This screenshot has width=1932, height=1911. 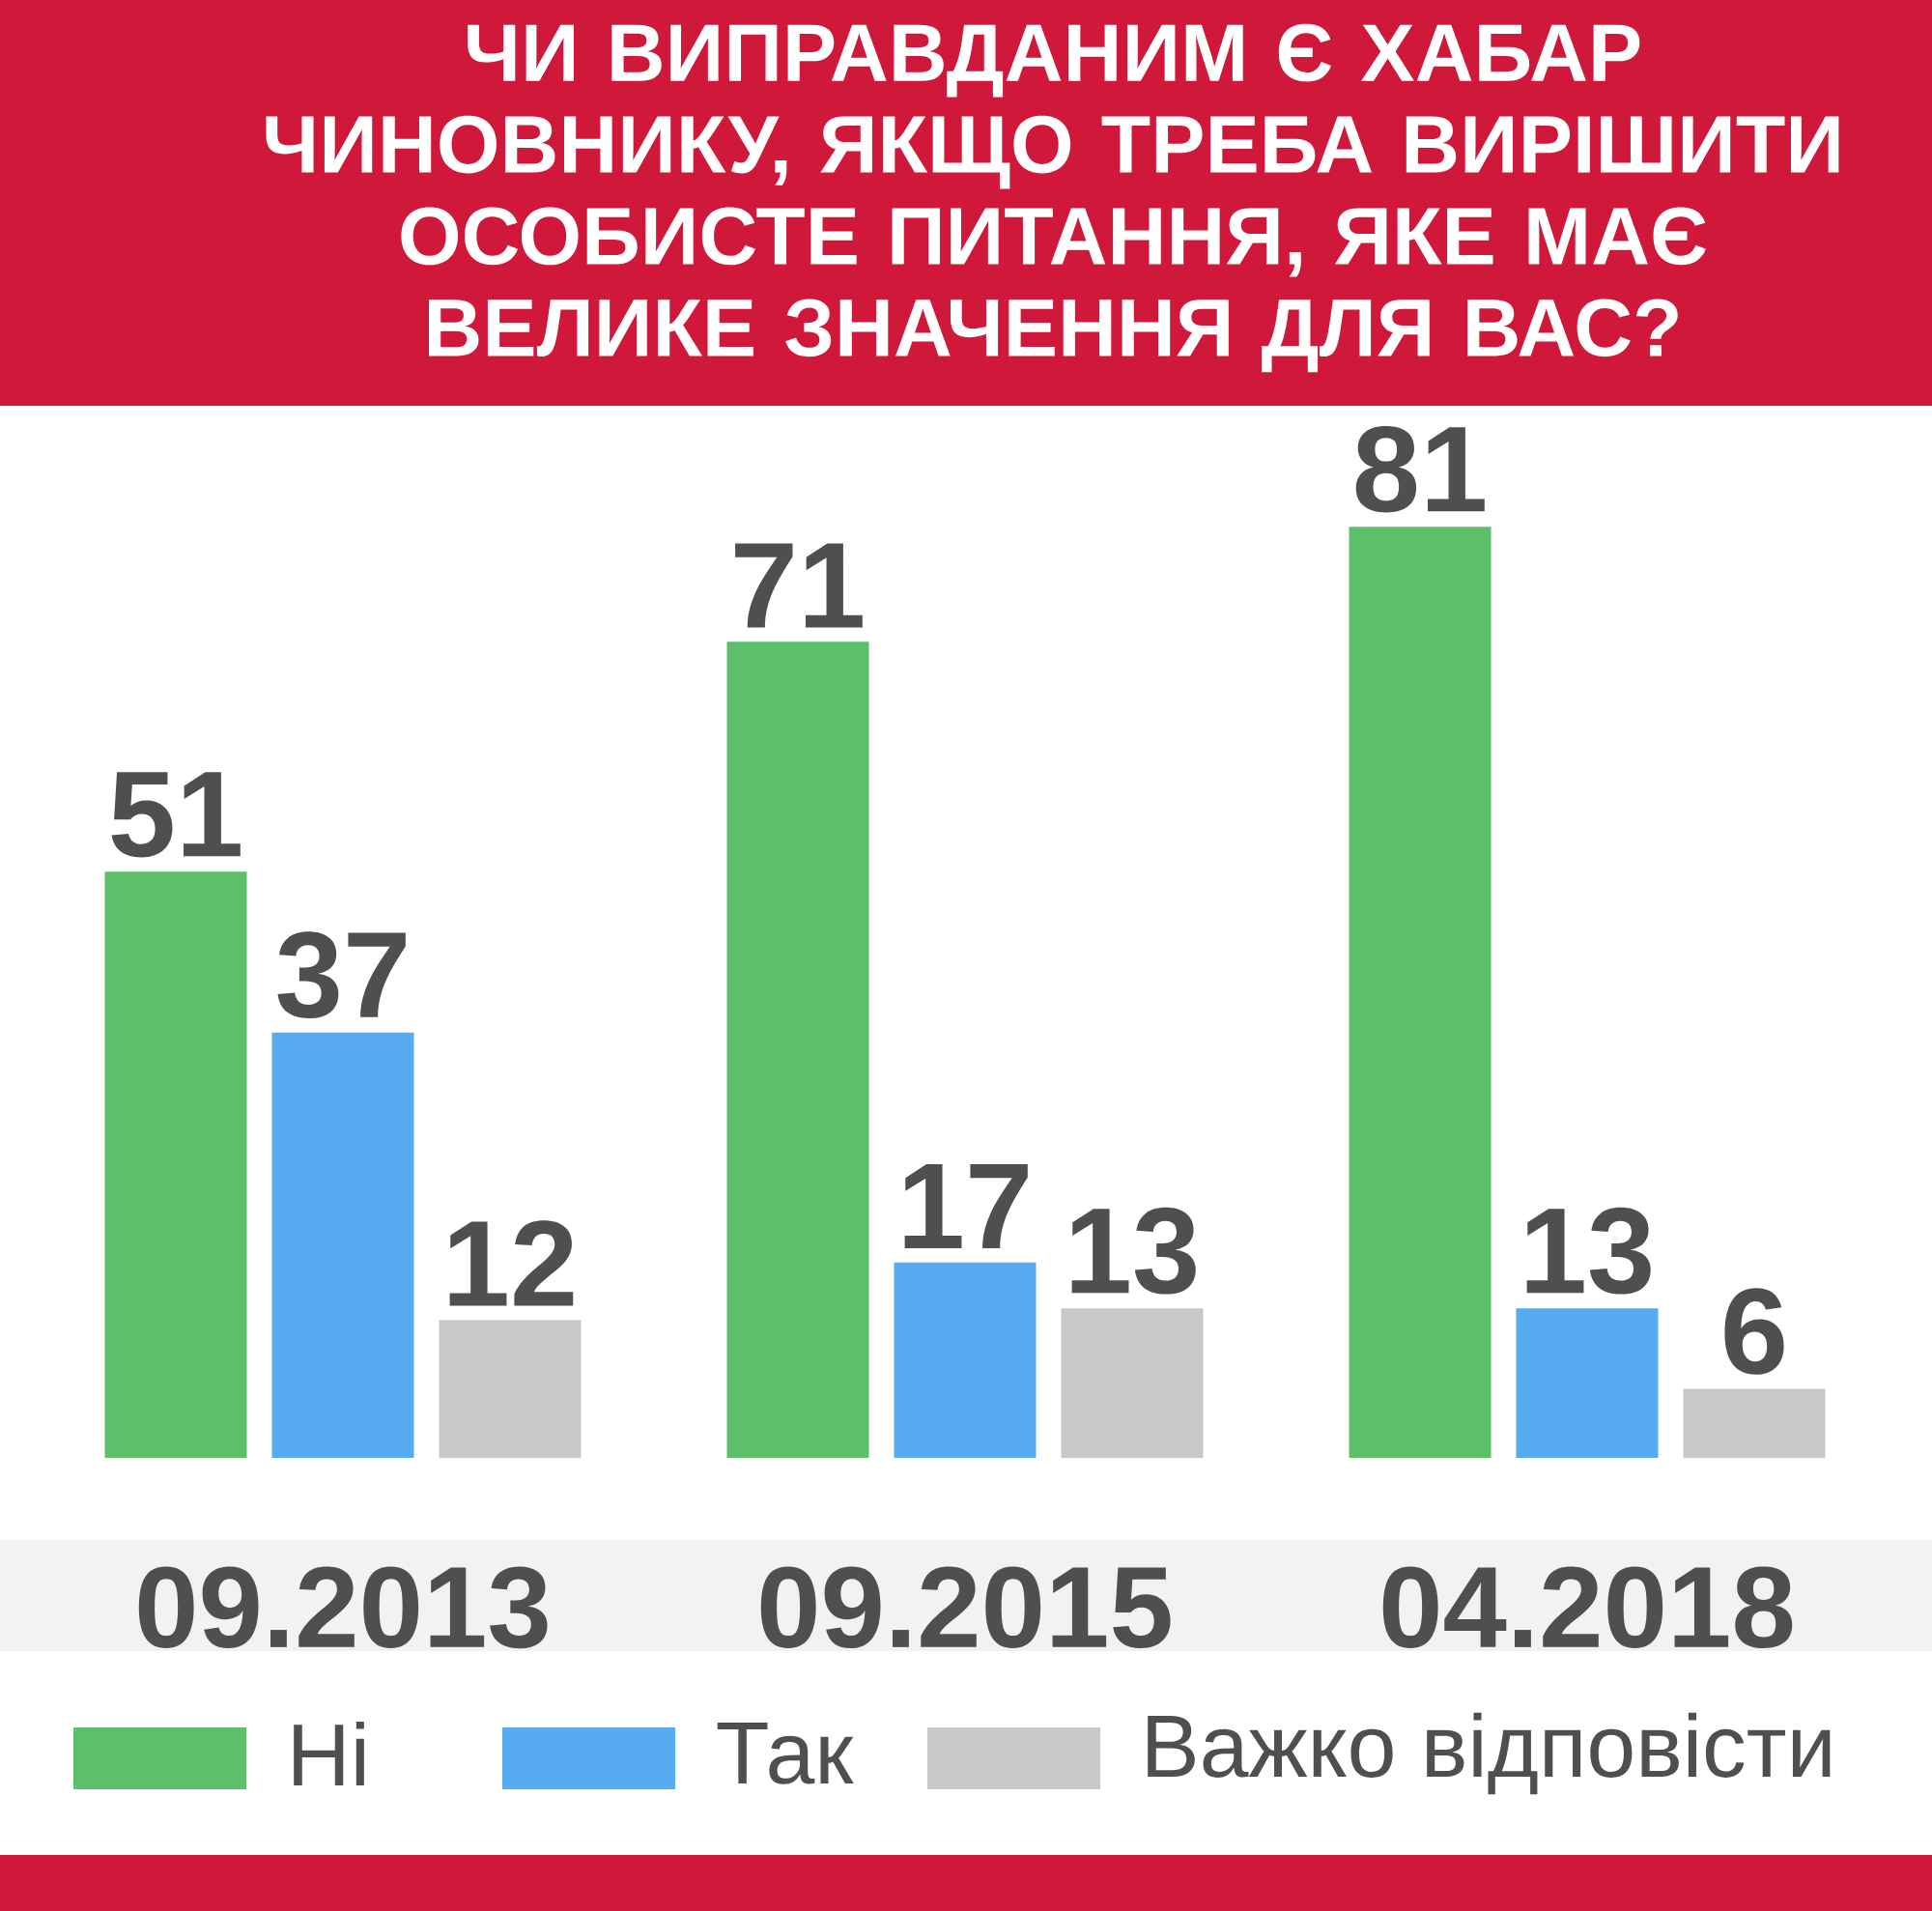 What do you see at coordinates (785, 1753) in the screenshot?
I see `legend-label: Так` at bounding box center [785, 1753].